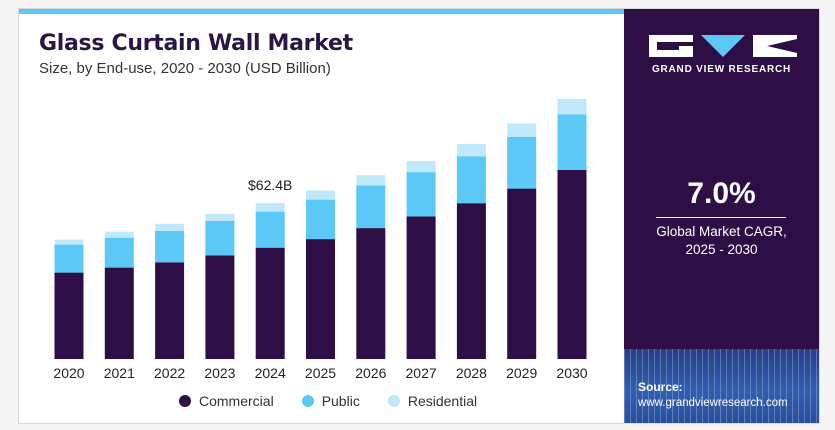 This screenshot has width=835, height=430. I want to click on bar-public-2026, so click(371, 207).